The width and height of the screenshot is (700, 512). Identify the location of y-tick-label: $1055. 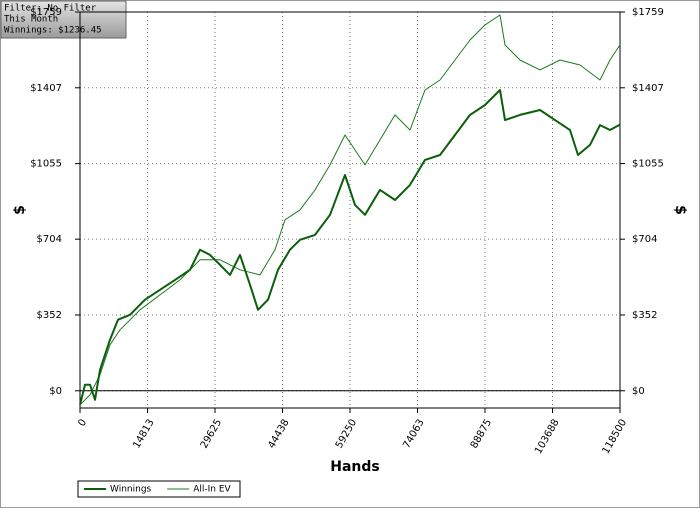
(46, 164).